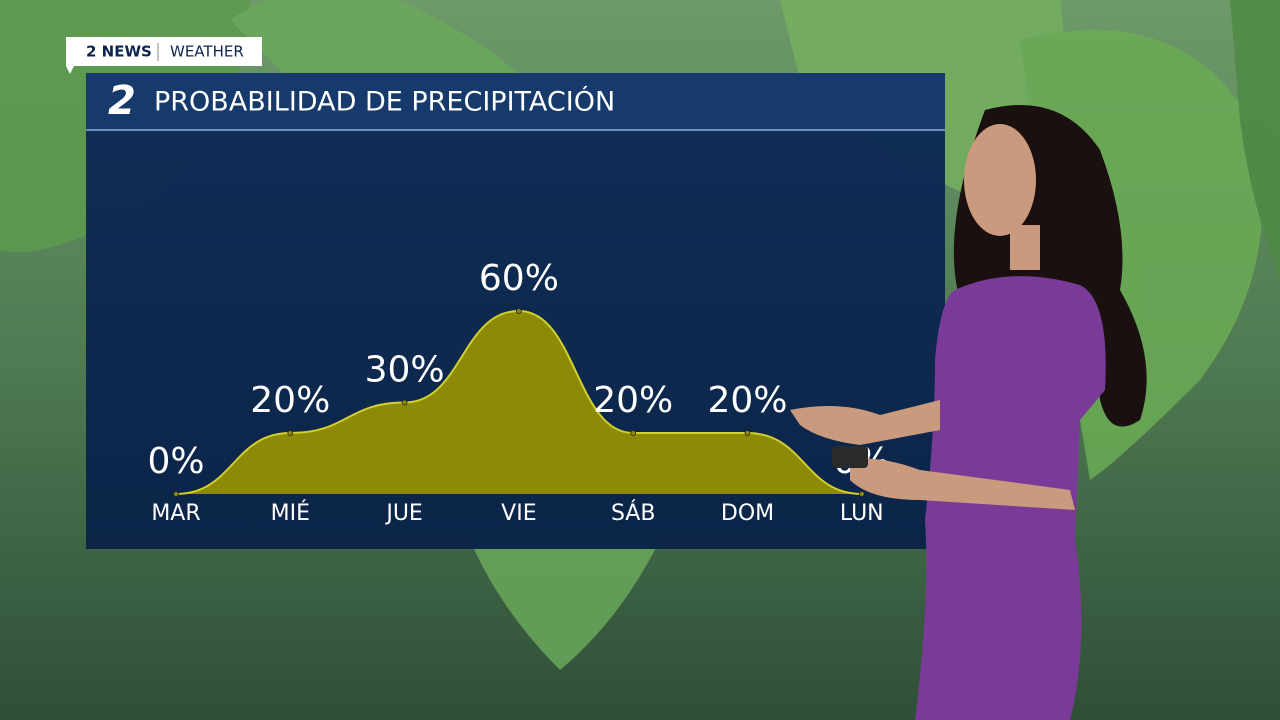 The width and height of the screenshot is (1280, 720). Describe the element at coordinates (403, 513) in the screenshot. I see `category-label: JUE` at that location.